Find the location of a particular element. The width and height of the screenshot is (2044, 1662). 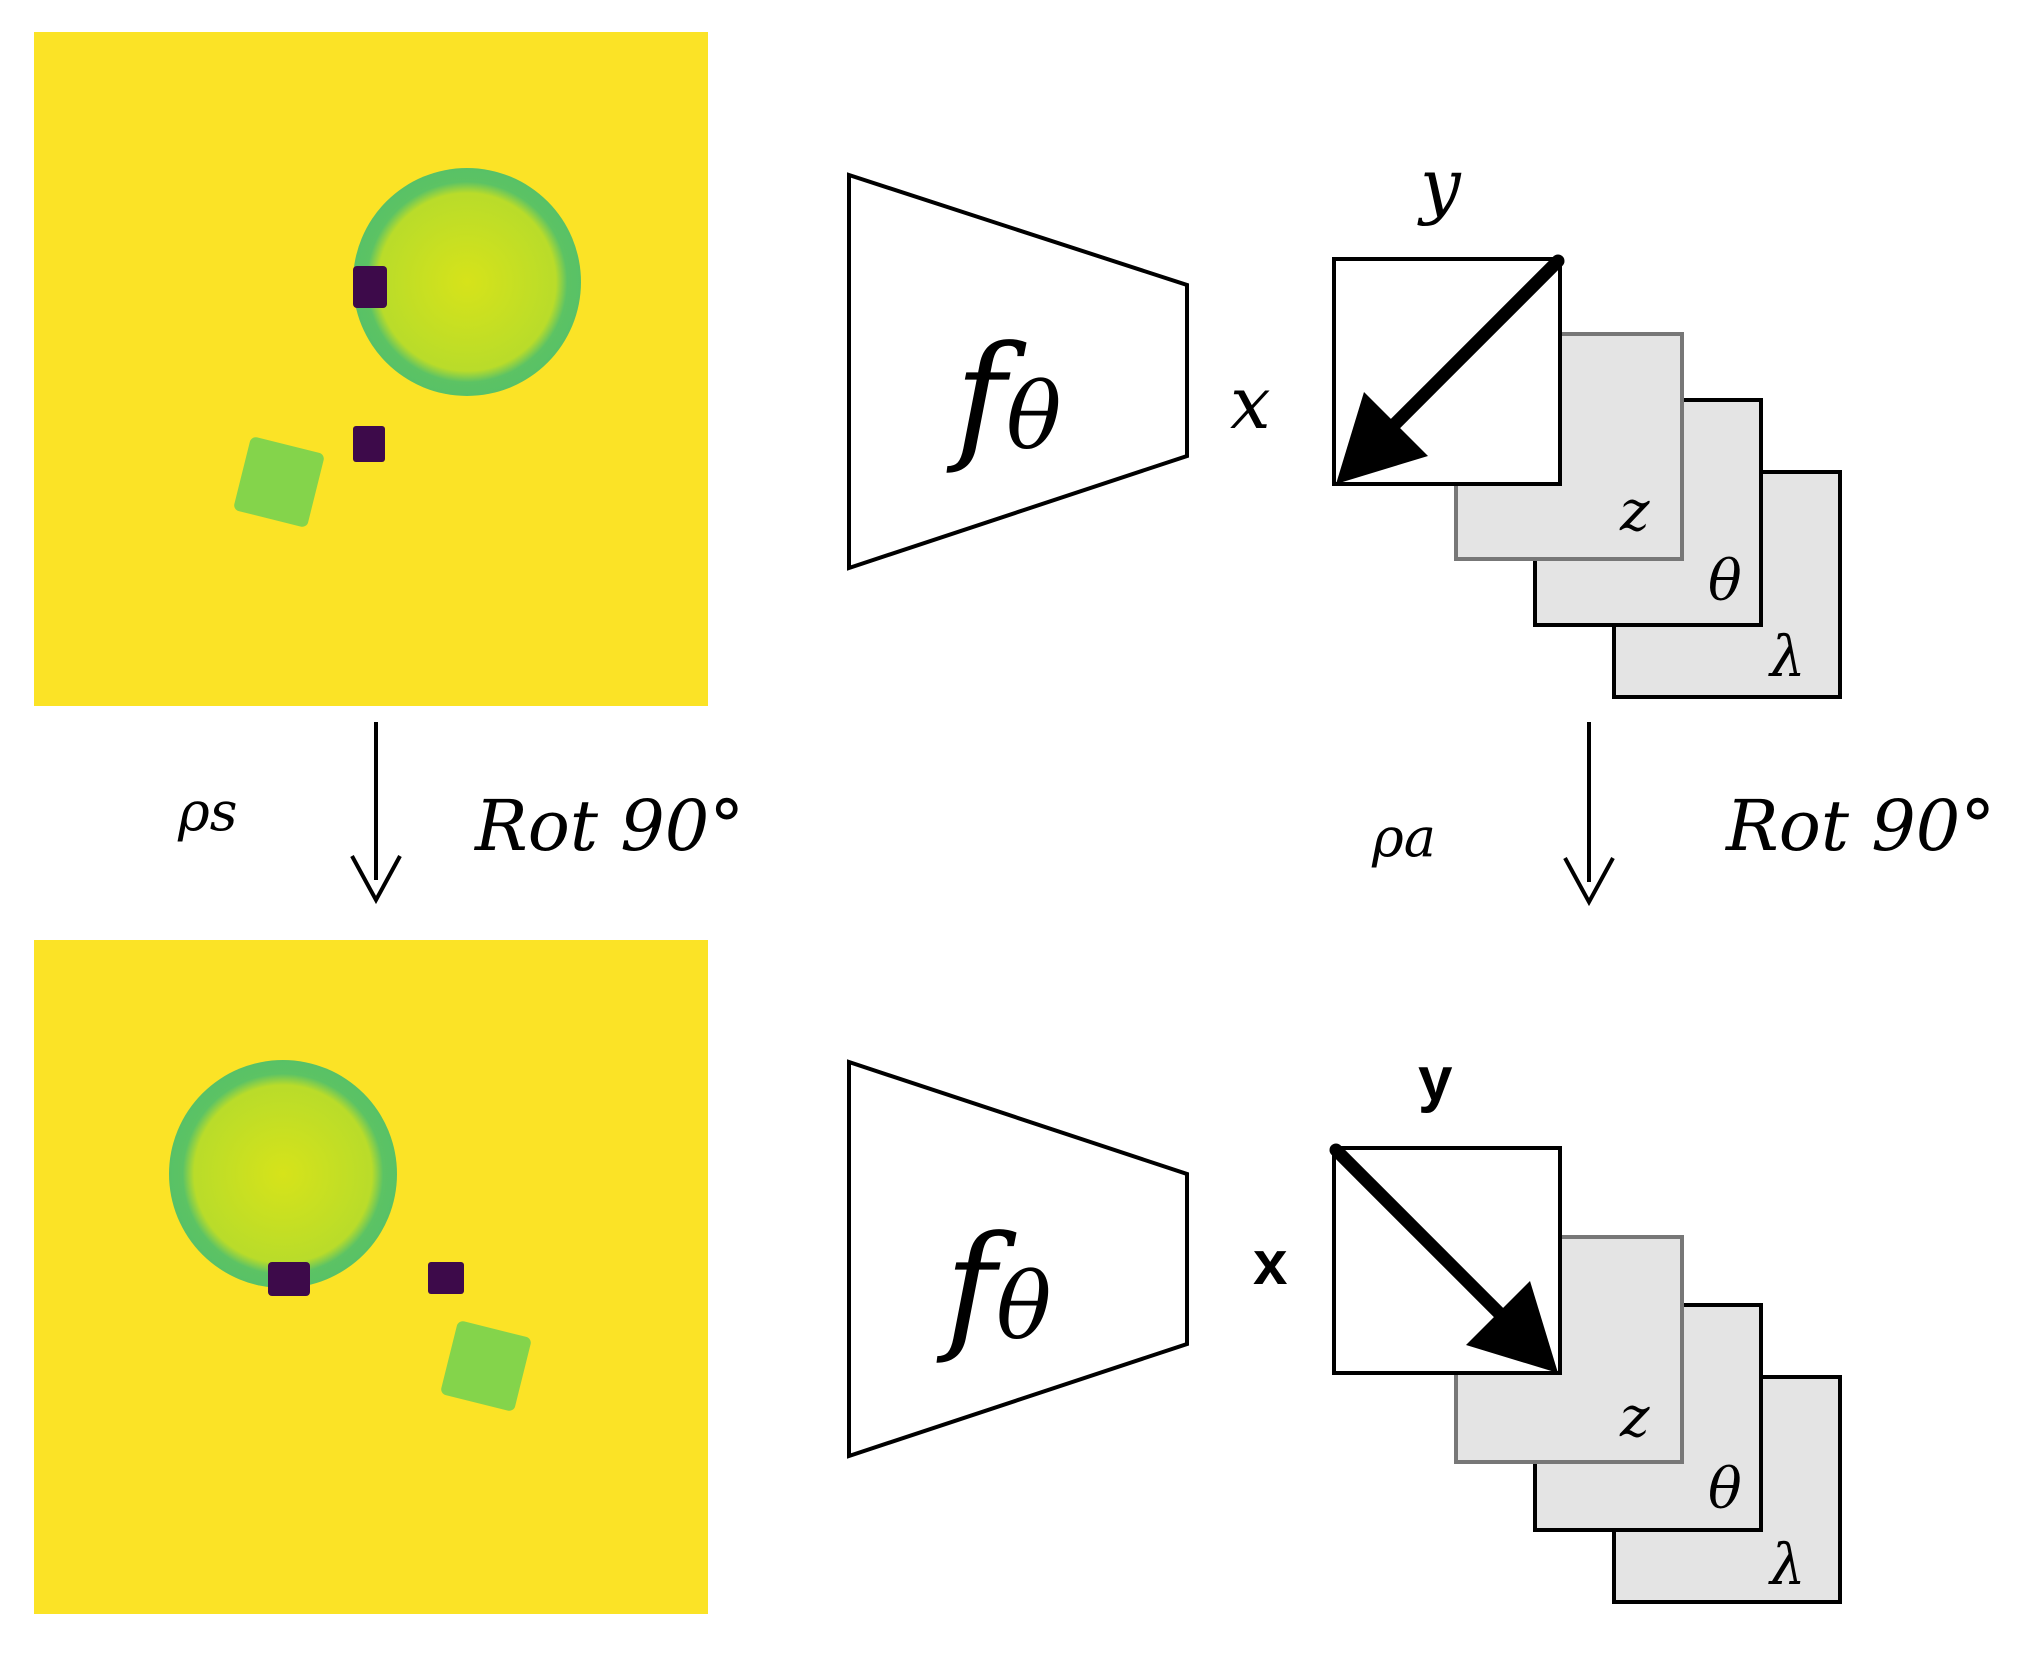

rep-label-rho-s: ρs is located at coordinates (207, 811).